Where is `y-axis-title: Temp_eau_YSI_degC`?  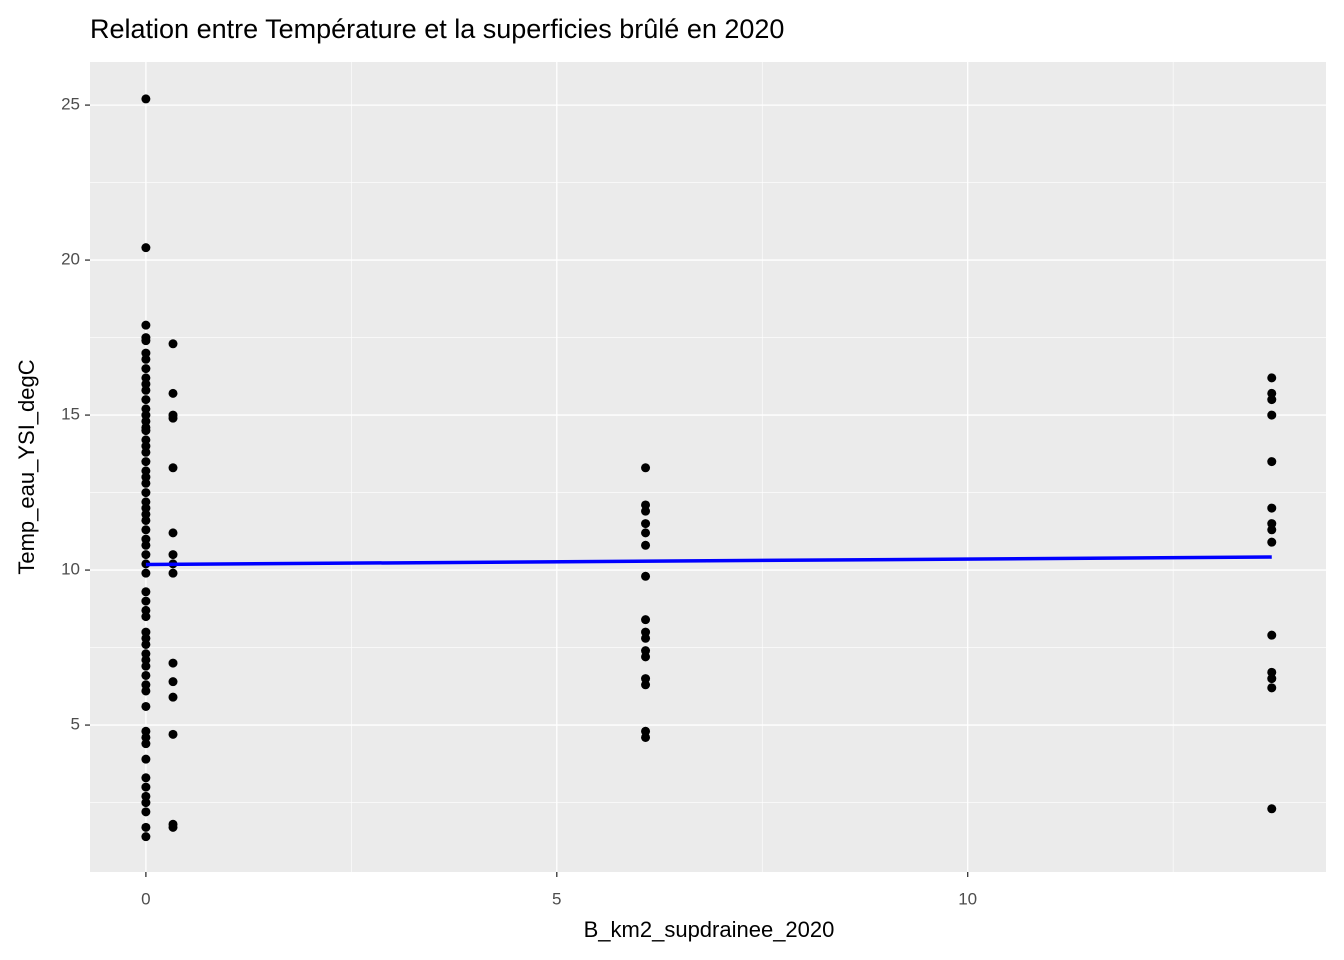
y-axis-title: Temp_eau_YSI_degC is located at coordinates (26, 466).